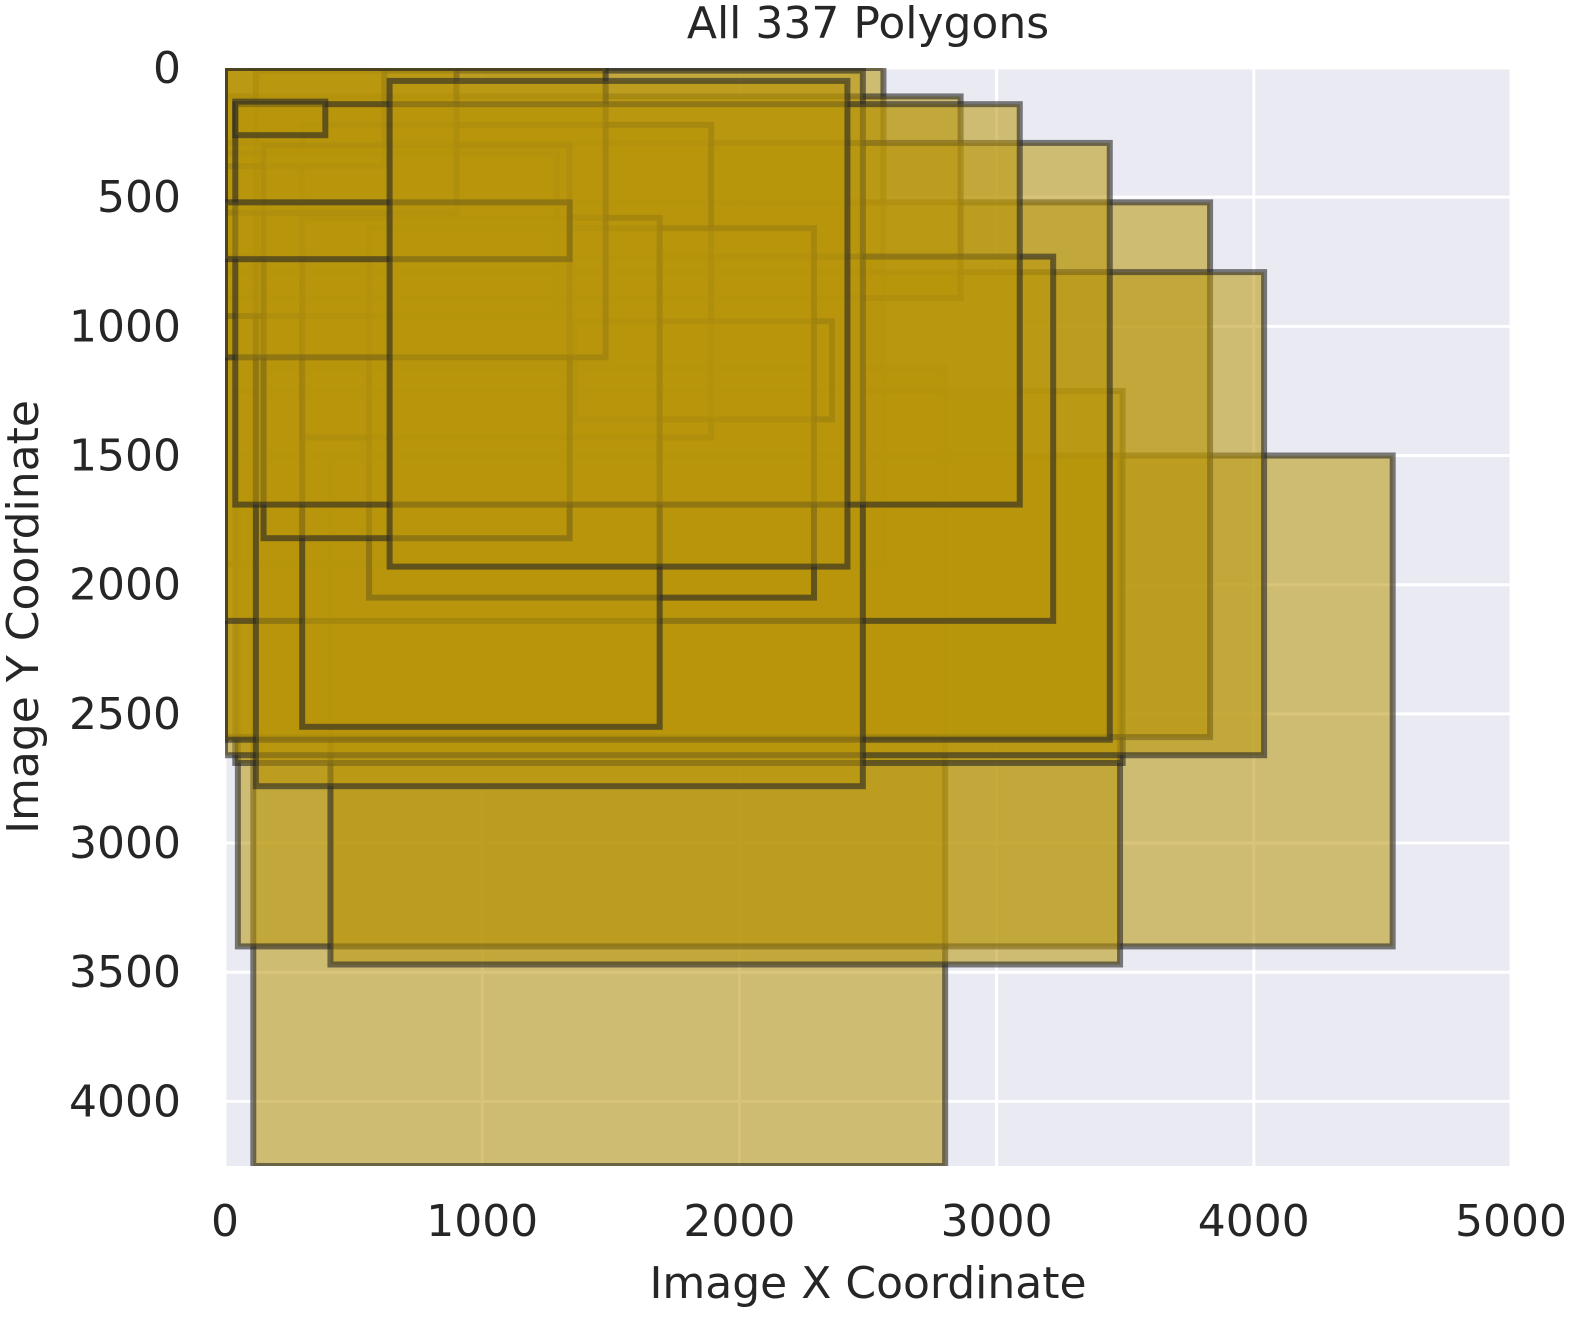 The image size is (1583, 1323). What do you see at coordinates (167, 68) in the screenshot?
I see `y-tick-label: 0` at bounding box center [167, 68].